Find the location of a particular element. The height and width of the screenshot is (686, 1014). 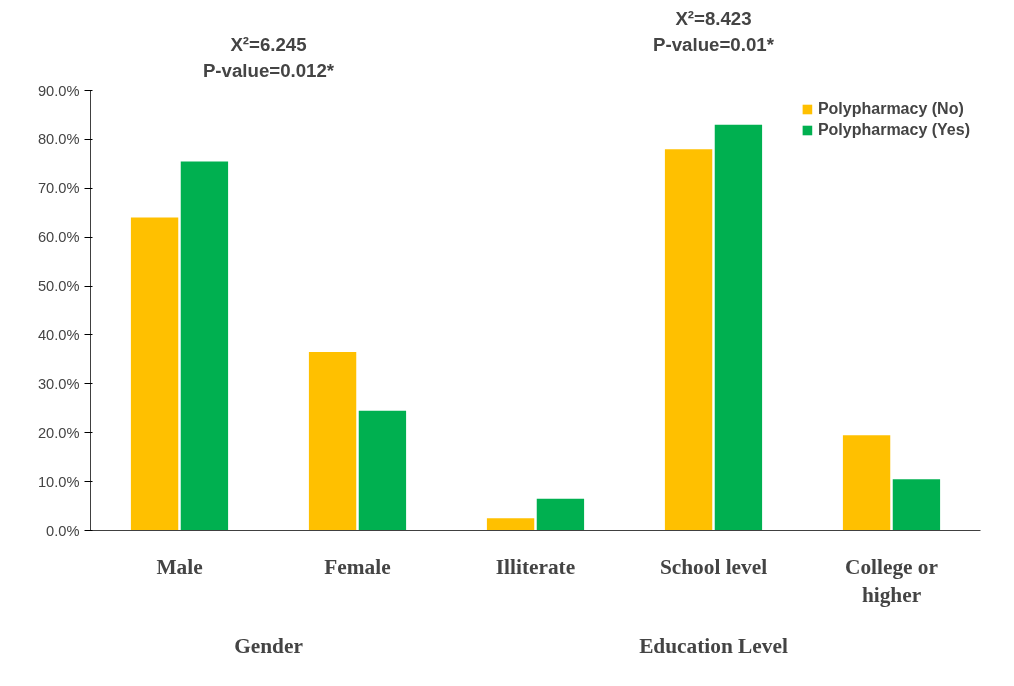

y-tick-label: 10.0% is located at coordinates (58, 481).